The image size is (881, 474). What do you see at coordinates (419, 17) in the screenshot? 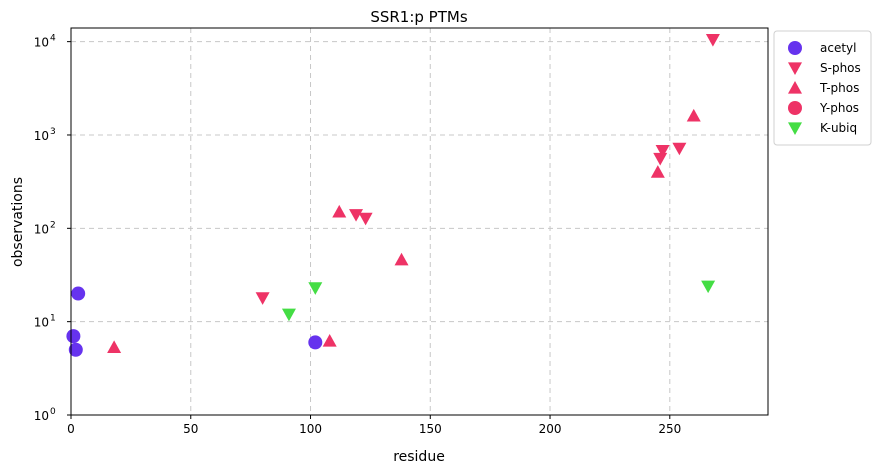
I see `chart-title: SSR1:p PTMs` at bounding box center [419, 17].